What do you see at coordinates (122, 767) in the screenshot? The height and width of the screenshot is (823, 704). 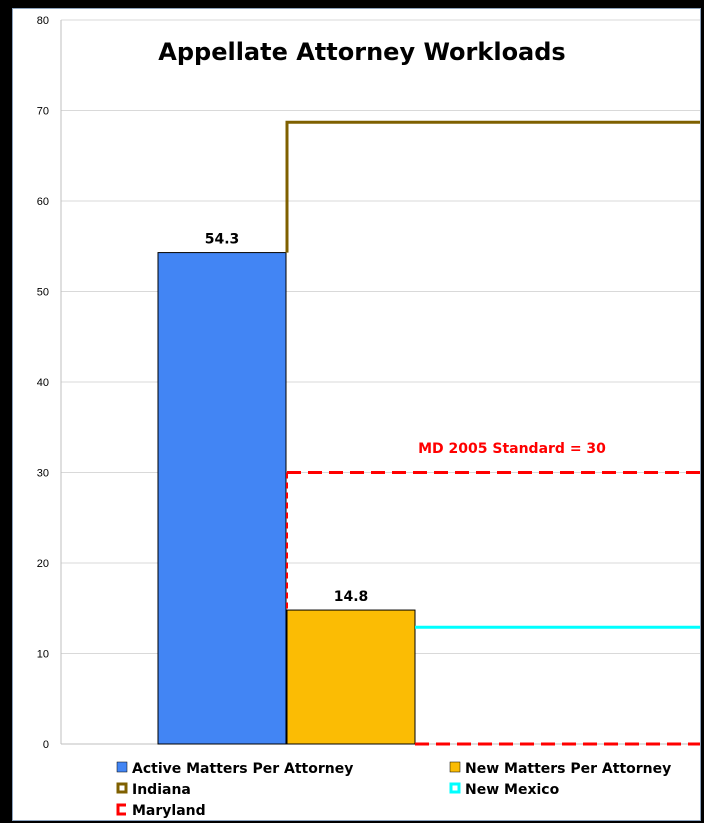 I see `legend-swatch-active-matters-per-attorney` at bounding box center [122, 767].